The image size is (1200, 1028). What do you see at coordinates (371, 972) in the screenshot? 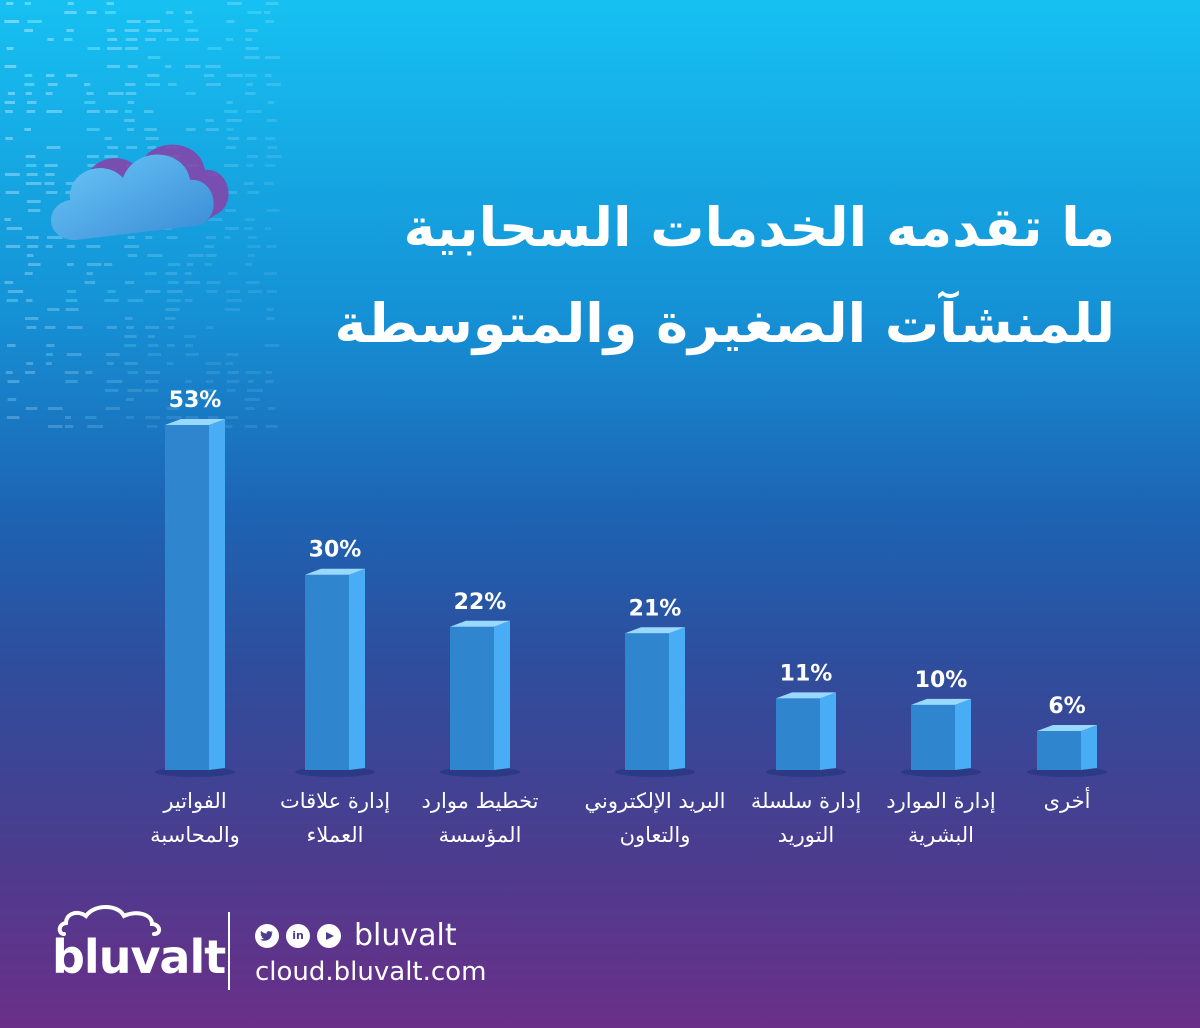
I see `website-link: cloud.bluvalt.com` at bounding box center [371, 972].